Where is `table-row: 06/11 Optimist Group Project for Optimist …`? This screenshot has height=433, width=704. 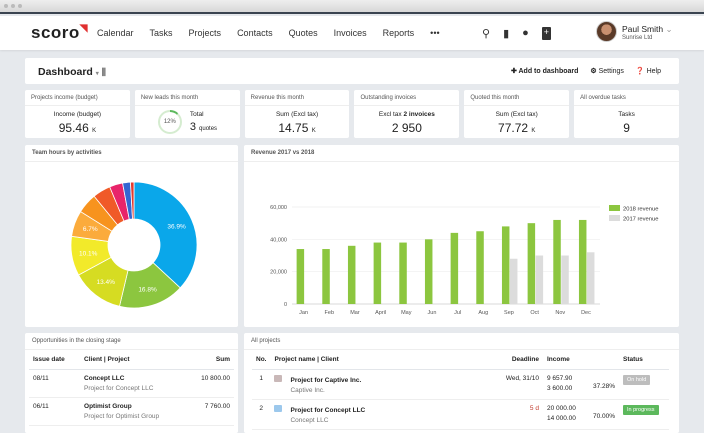
table-row: 06/11 Optimist Group Project for Optimist … is located at coordinates (131, 411).